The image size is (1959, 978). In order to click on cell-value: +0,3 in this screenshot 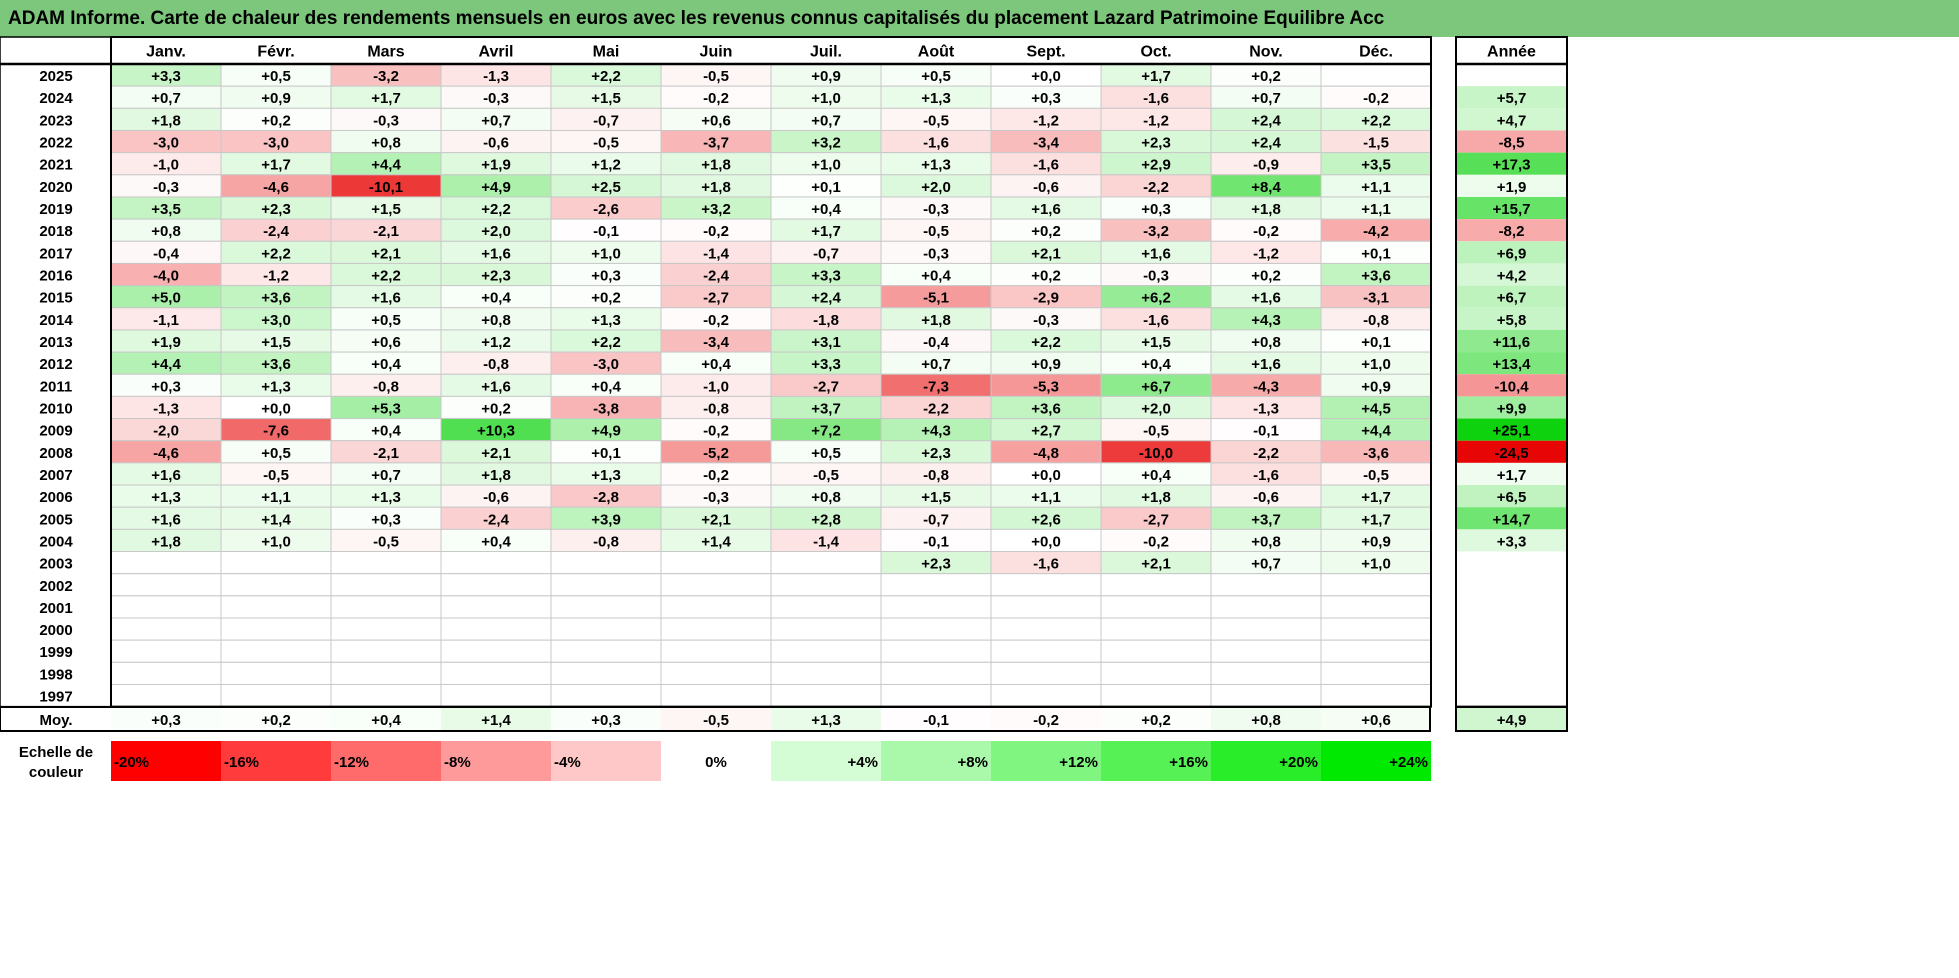, I will do `click(606, 276)`.